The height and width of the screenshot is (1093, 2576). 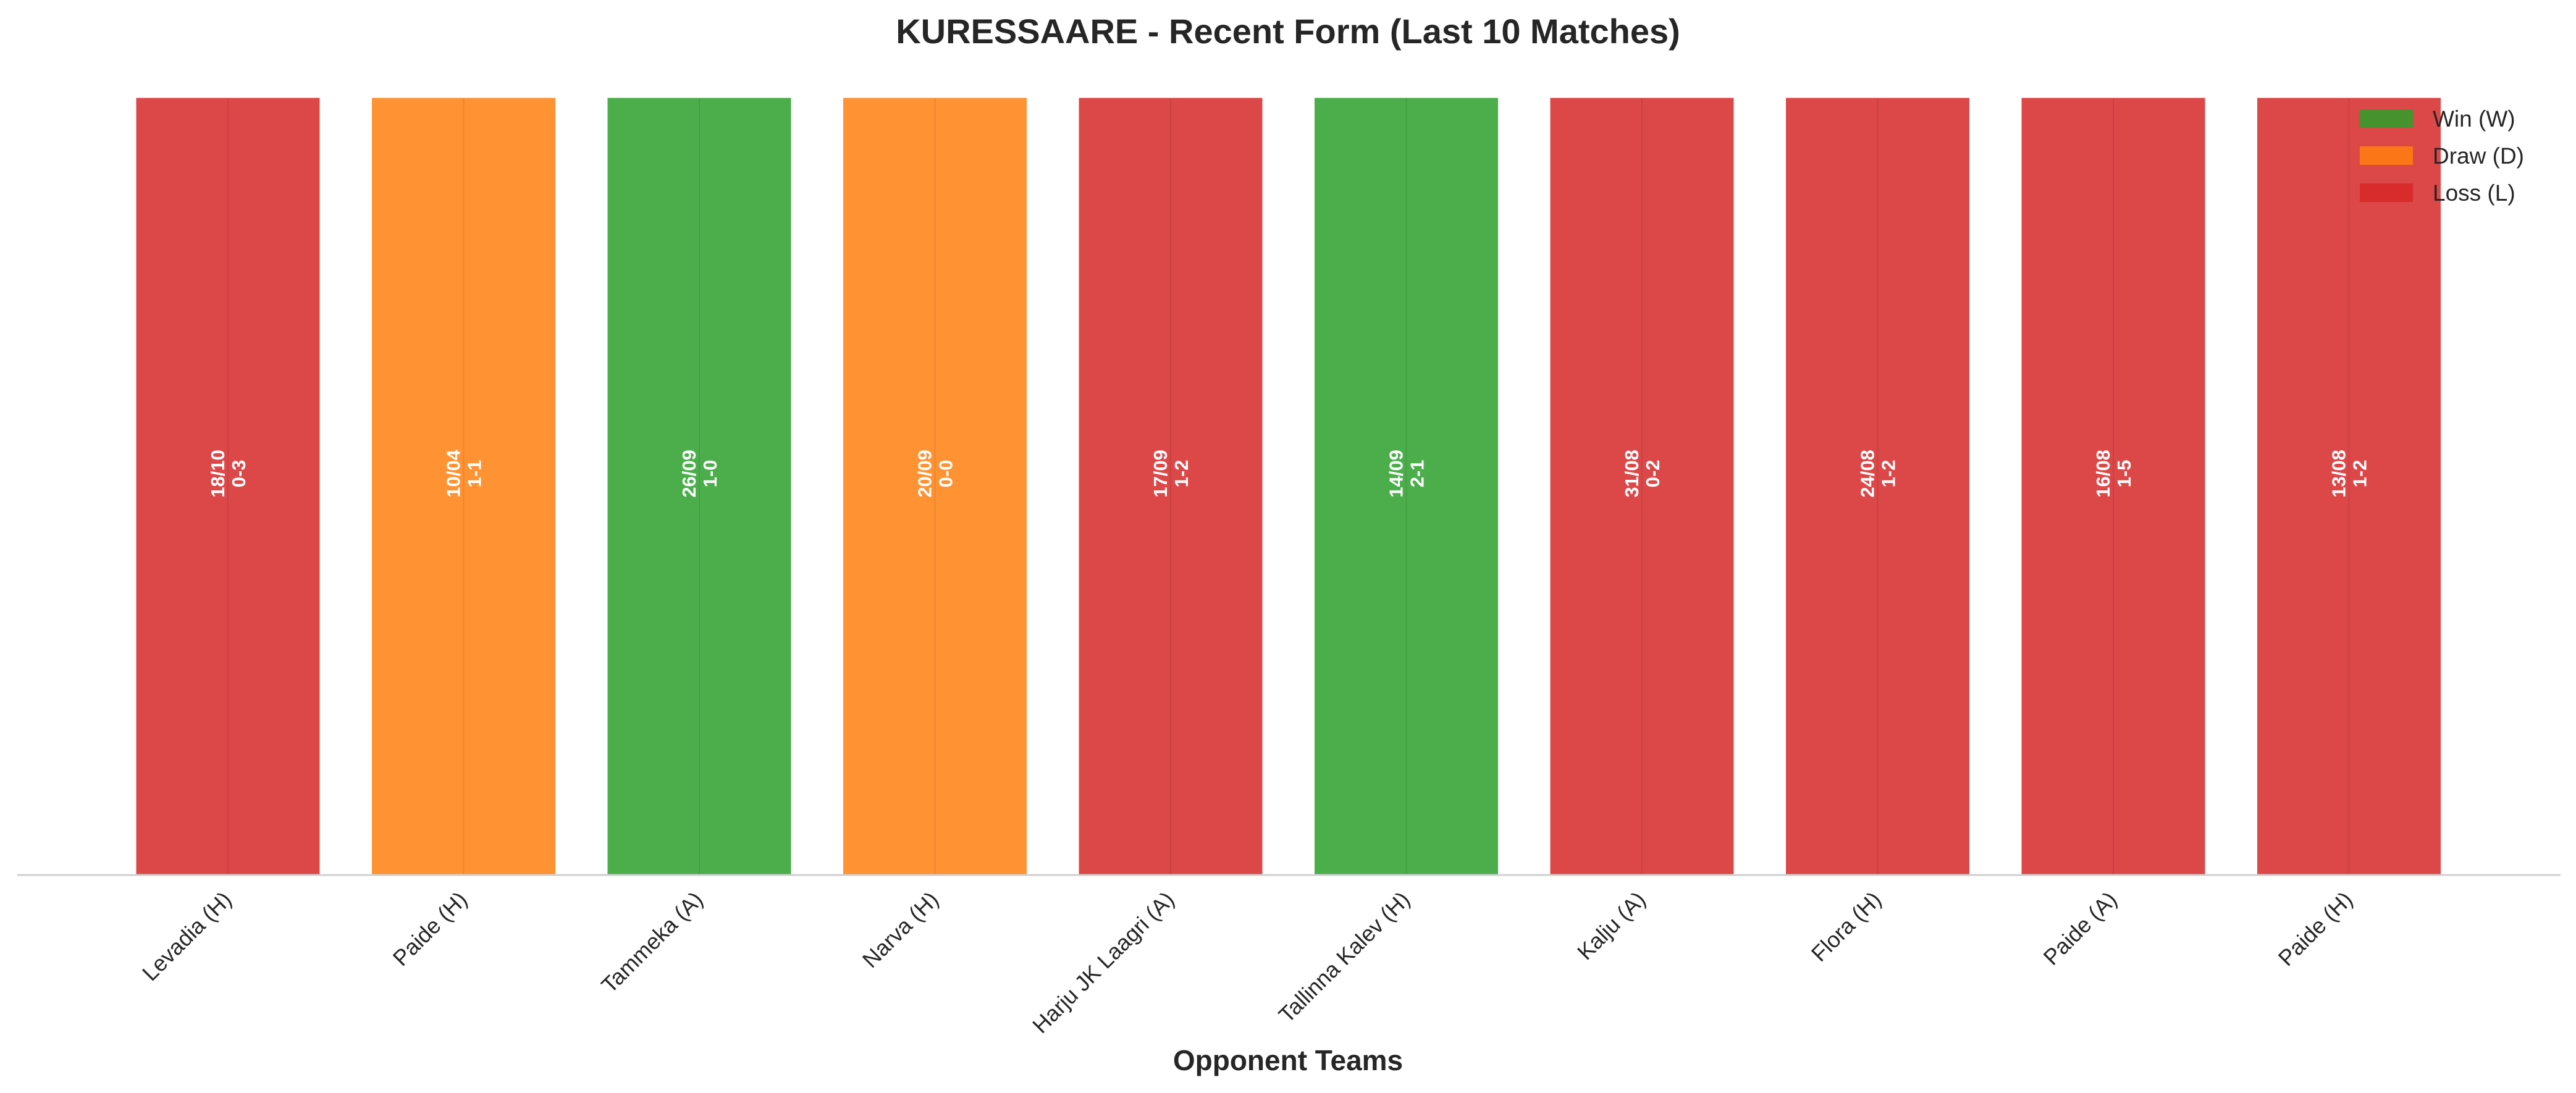 What do you see at coordinates (1632, 474) in the screenshot?
I see `bar-date: 31/08` at bounding box center [1632, 474].